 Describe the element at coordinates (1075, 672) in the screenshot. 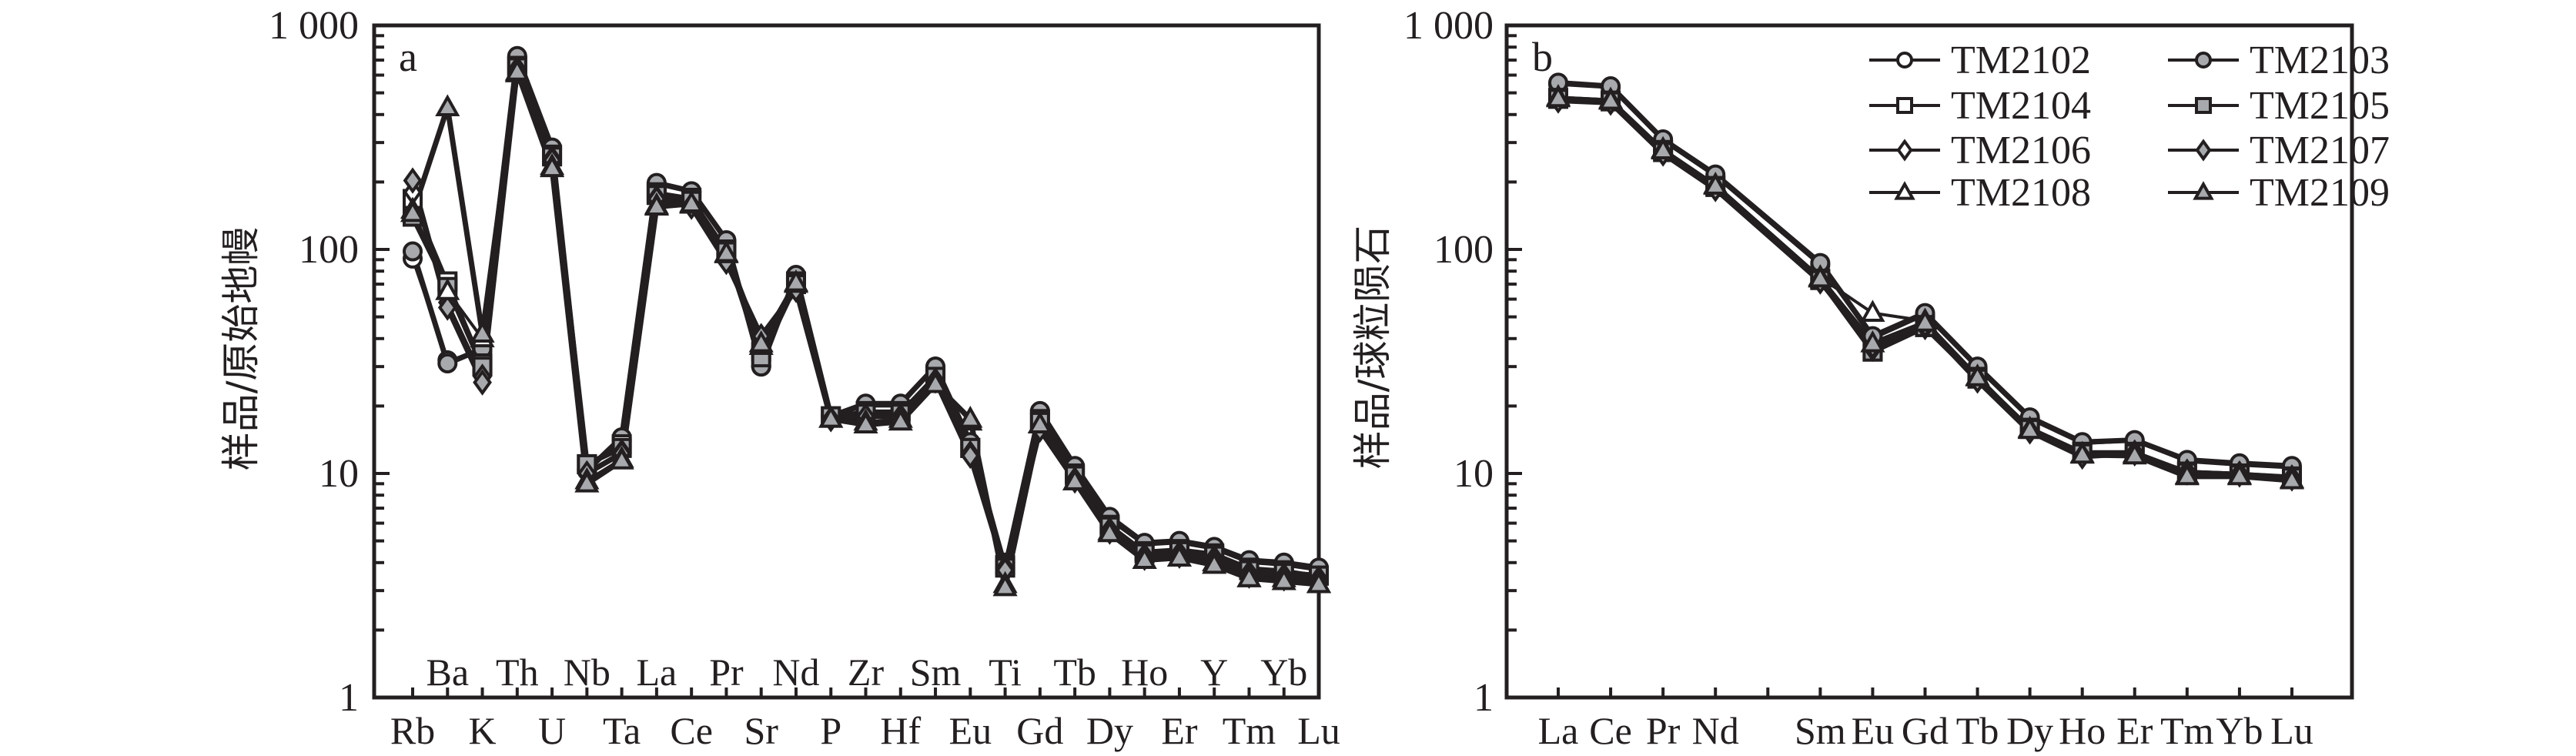

I see `x-tick-label-Tb: Tb` at that location.